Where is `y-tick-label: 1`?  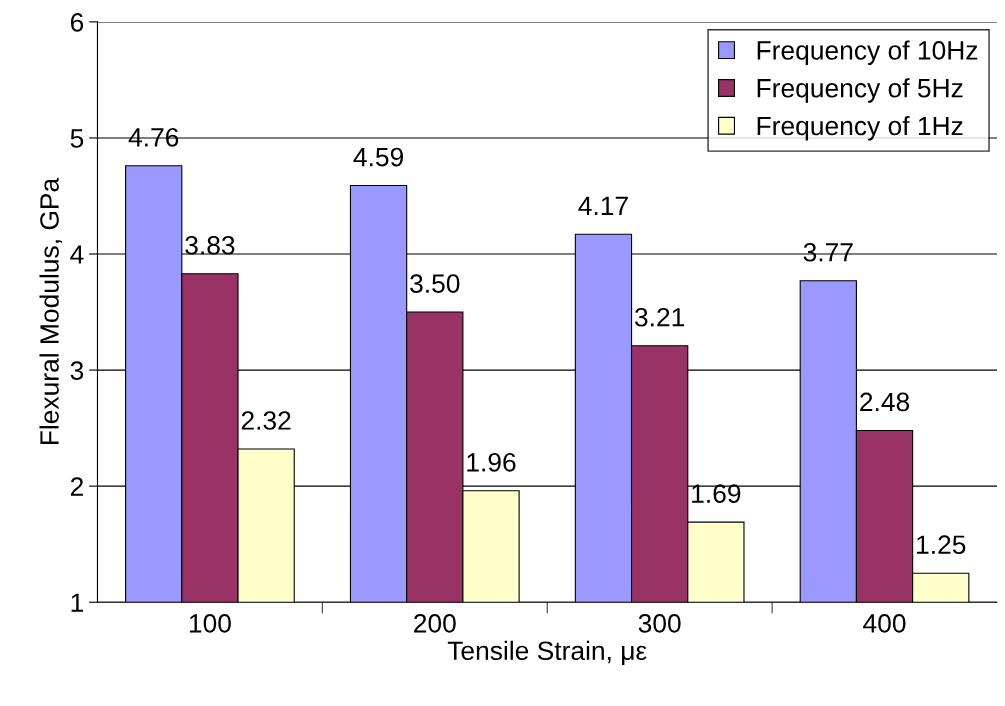
y-tick-label: 1 is located at coordinates (77, 602).